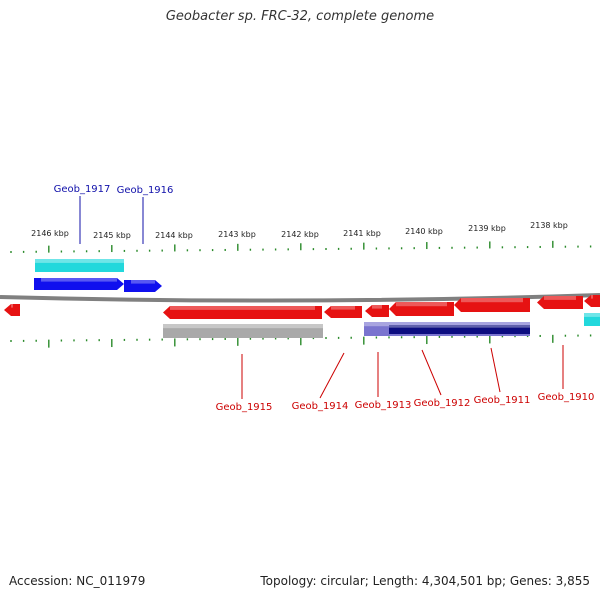  Describe the element at coordinates (592, 319) in the screenshot. I see `cds-bar-edge` at that location.